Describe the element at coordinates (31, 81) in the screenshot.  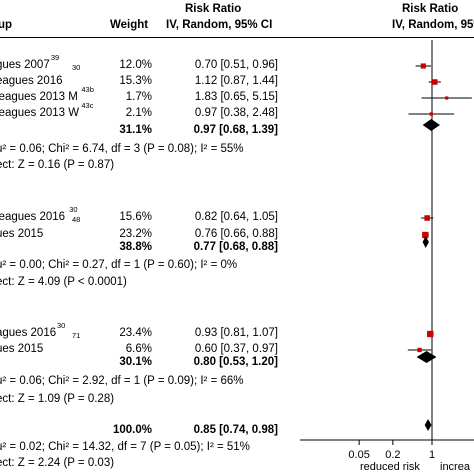
I see `study-label: eagues 2016` at that location.